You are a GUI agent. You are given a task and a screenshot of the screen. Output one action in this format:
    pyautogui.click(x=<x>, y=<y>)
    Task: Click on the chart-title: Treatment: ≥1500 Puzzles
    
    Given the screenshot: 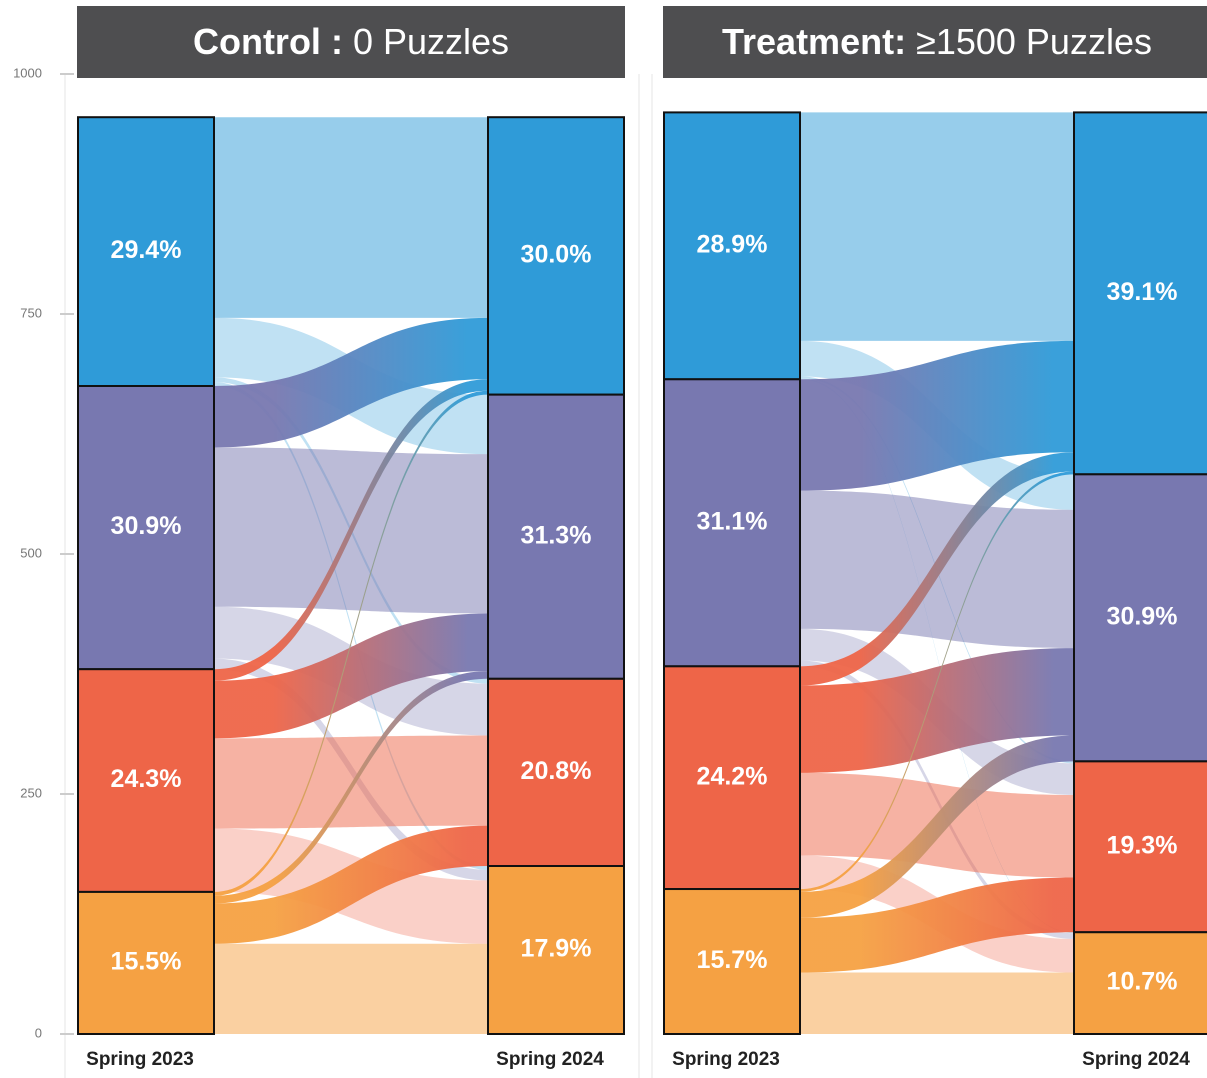 What is the action you would take?
    pyautogui.click(x=937, y=41)
    